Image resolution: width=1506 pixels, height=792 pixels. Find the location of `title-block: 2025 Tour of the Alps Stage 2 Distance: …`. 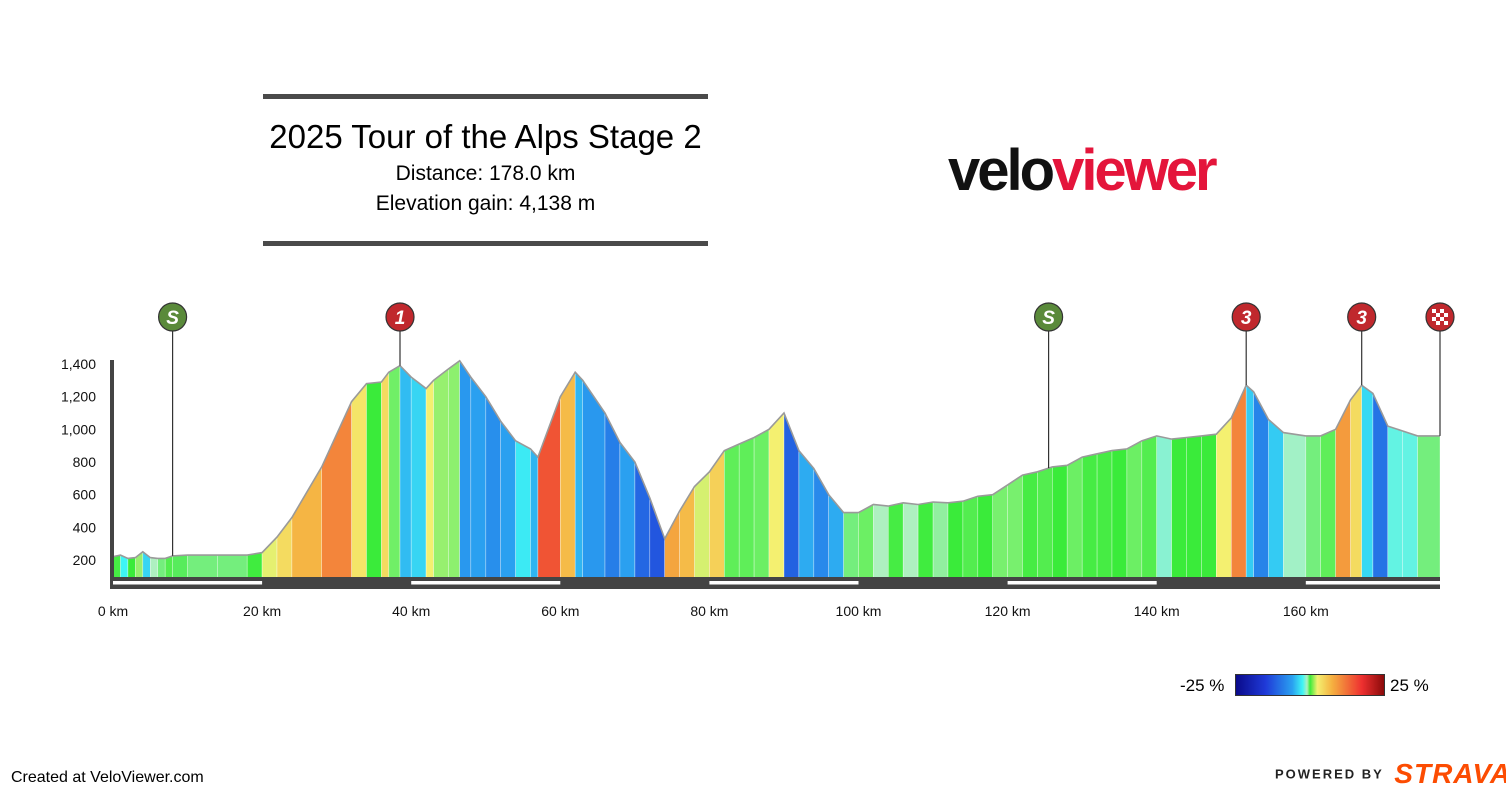

title-block: 2025 Tour of the Alps Stage 2 Distance: … is located at coordinates (485, 171).